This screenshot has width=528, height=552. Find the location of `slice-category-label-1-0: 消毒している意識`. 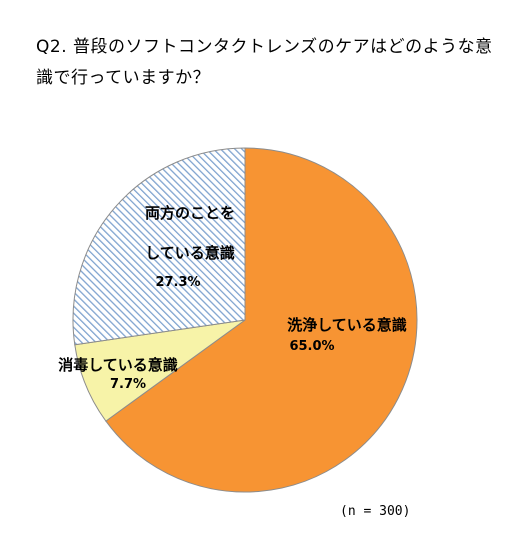

slice-category-label-1-0: 消毒している意識 is located at coordinates (118, 365).